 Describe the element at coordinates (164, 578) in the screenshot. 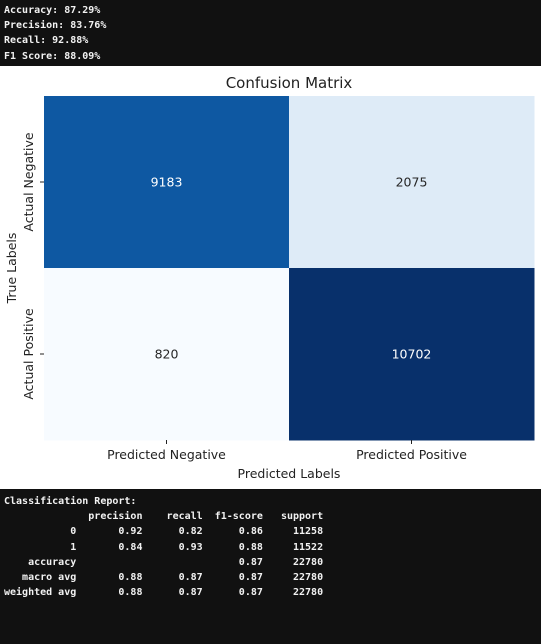

I see `report-line: macro avg 0.88 0.87 0.87 22780` at that location.